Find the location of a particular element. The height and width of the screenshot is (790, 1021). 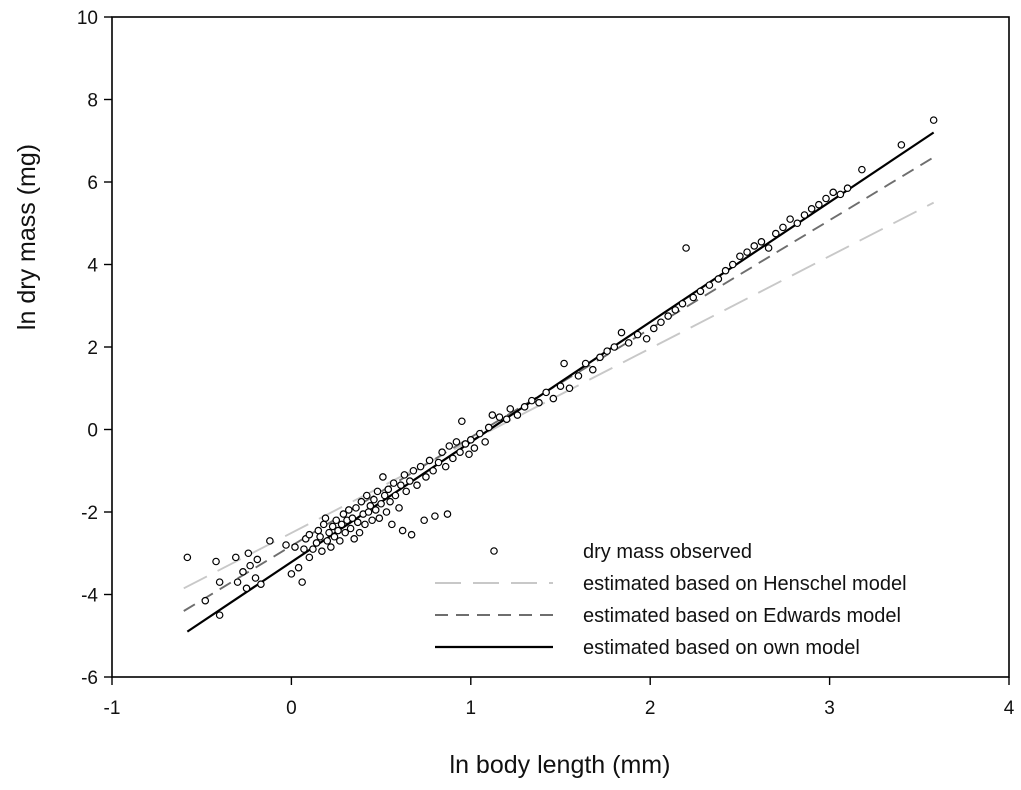

x-tick-label: 3 is located at coordinates (829, 708).